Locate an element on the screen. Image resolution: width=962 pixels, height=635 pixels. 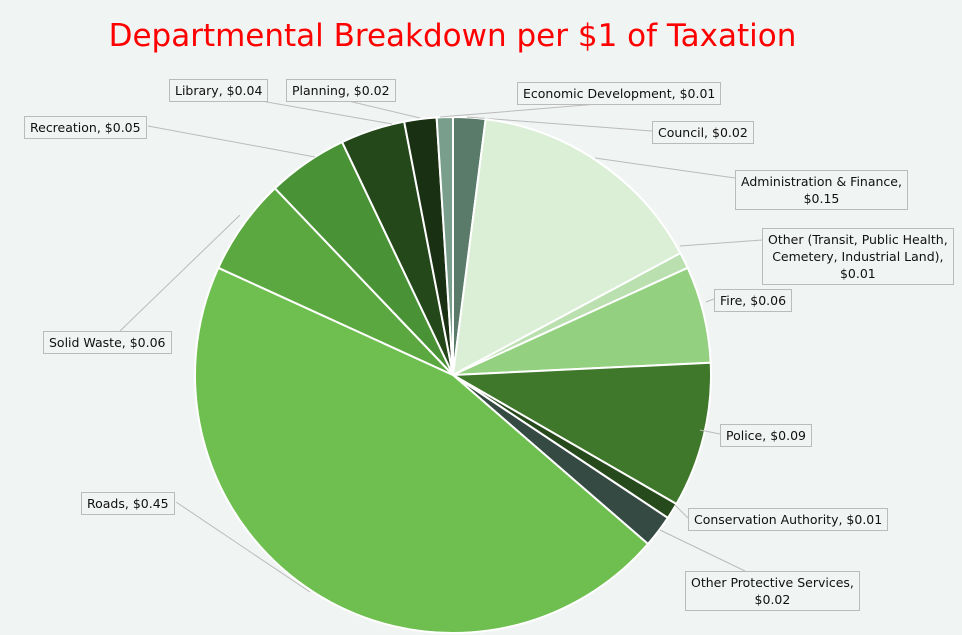
data-label: Recreation, $0.05 is located at coordinates (85, 127).